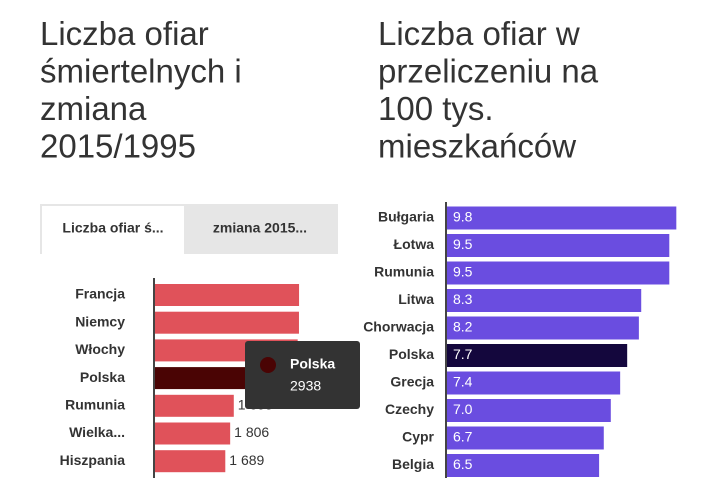 The height and width of the screenshot is (478, 710). Describe the element at coordinates (100, 321) in the screenshot. I see `category-label: Niemcy` at that location.